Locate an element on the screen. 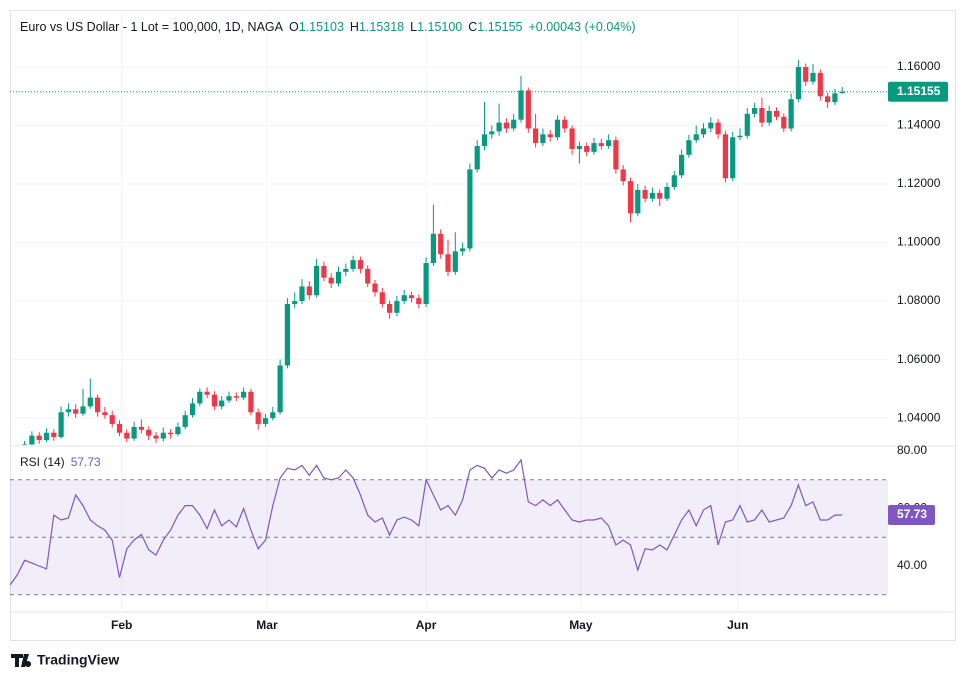  y-tick-label: 80.00 is located at coordinates (912, 450).